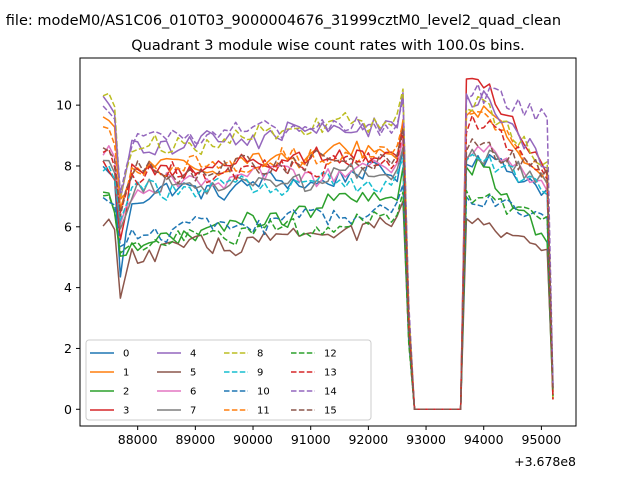 The height and width of the screenshot is (480, 640). What do you see at coordinates (263, 411) in the screenshot?
I see `legend-label-11: 11` at bounding box center [263, 411].